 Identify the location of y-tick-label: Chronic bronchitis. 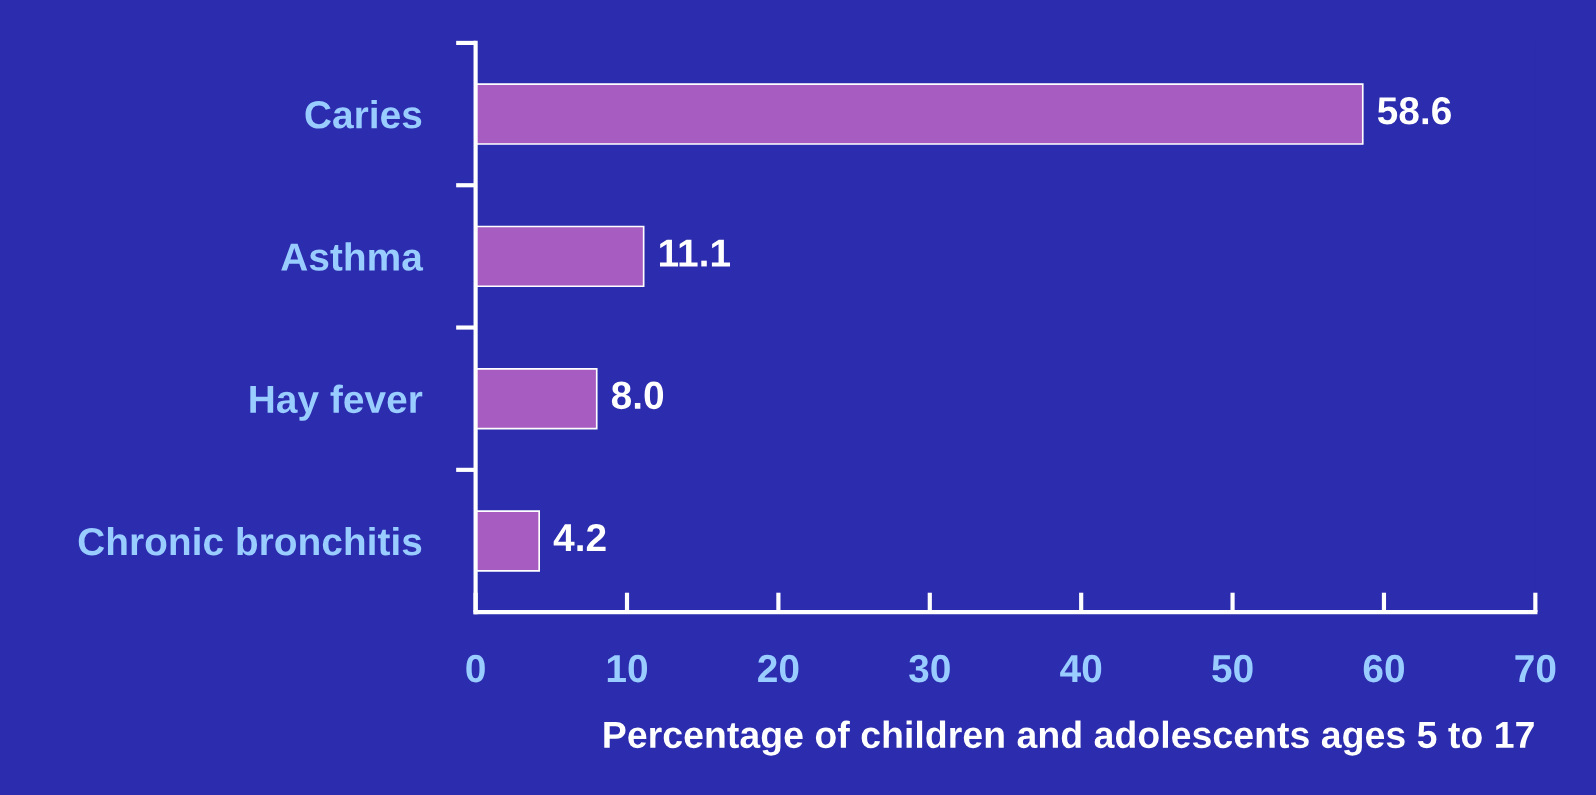
(250, 541).